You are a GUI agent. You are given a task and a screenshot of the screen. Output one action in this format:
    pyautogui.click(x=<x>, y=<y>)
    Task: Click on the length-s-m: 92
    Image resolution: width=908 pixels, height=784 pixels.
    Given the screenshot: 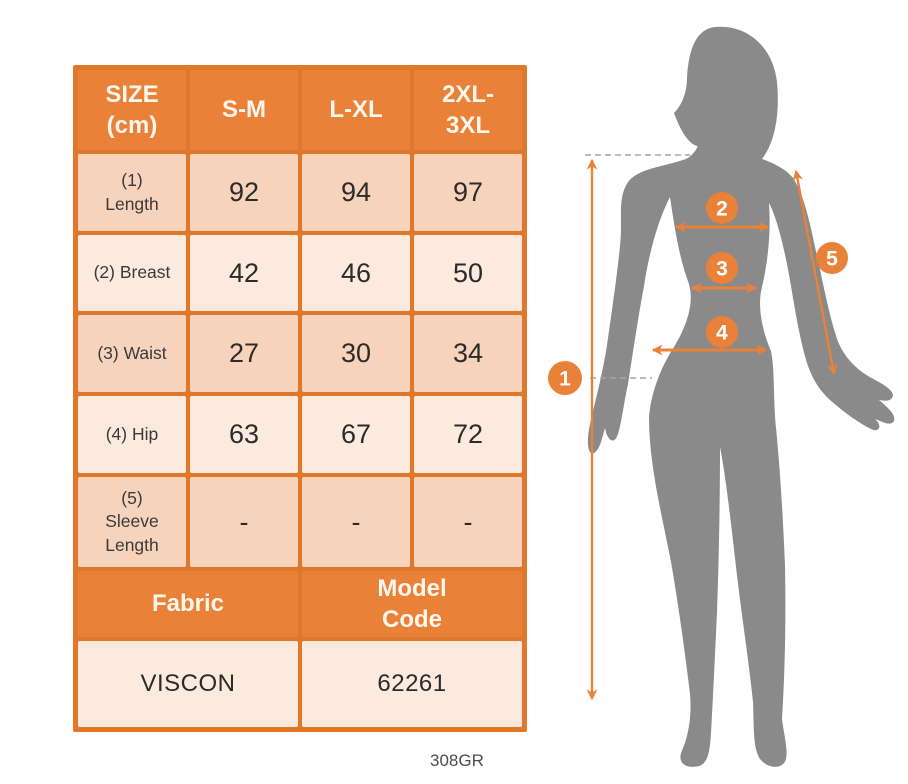 What is the action you would take?
    pyautogui.click(x=244, y=192)
    